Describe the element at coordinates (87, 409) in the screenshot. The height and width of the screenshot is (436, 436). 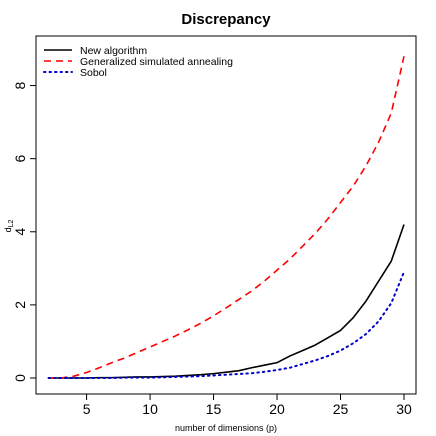
I see `x-tick-label: 5` at that location.